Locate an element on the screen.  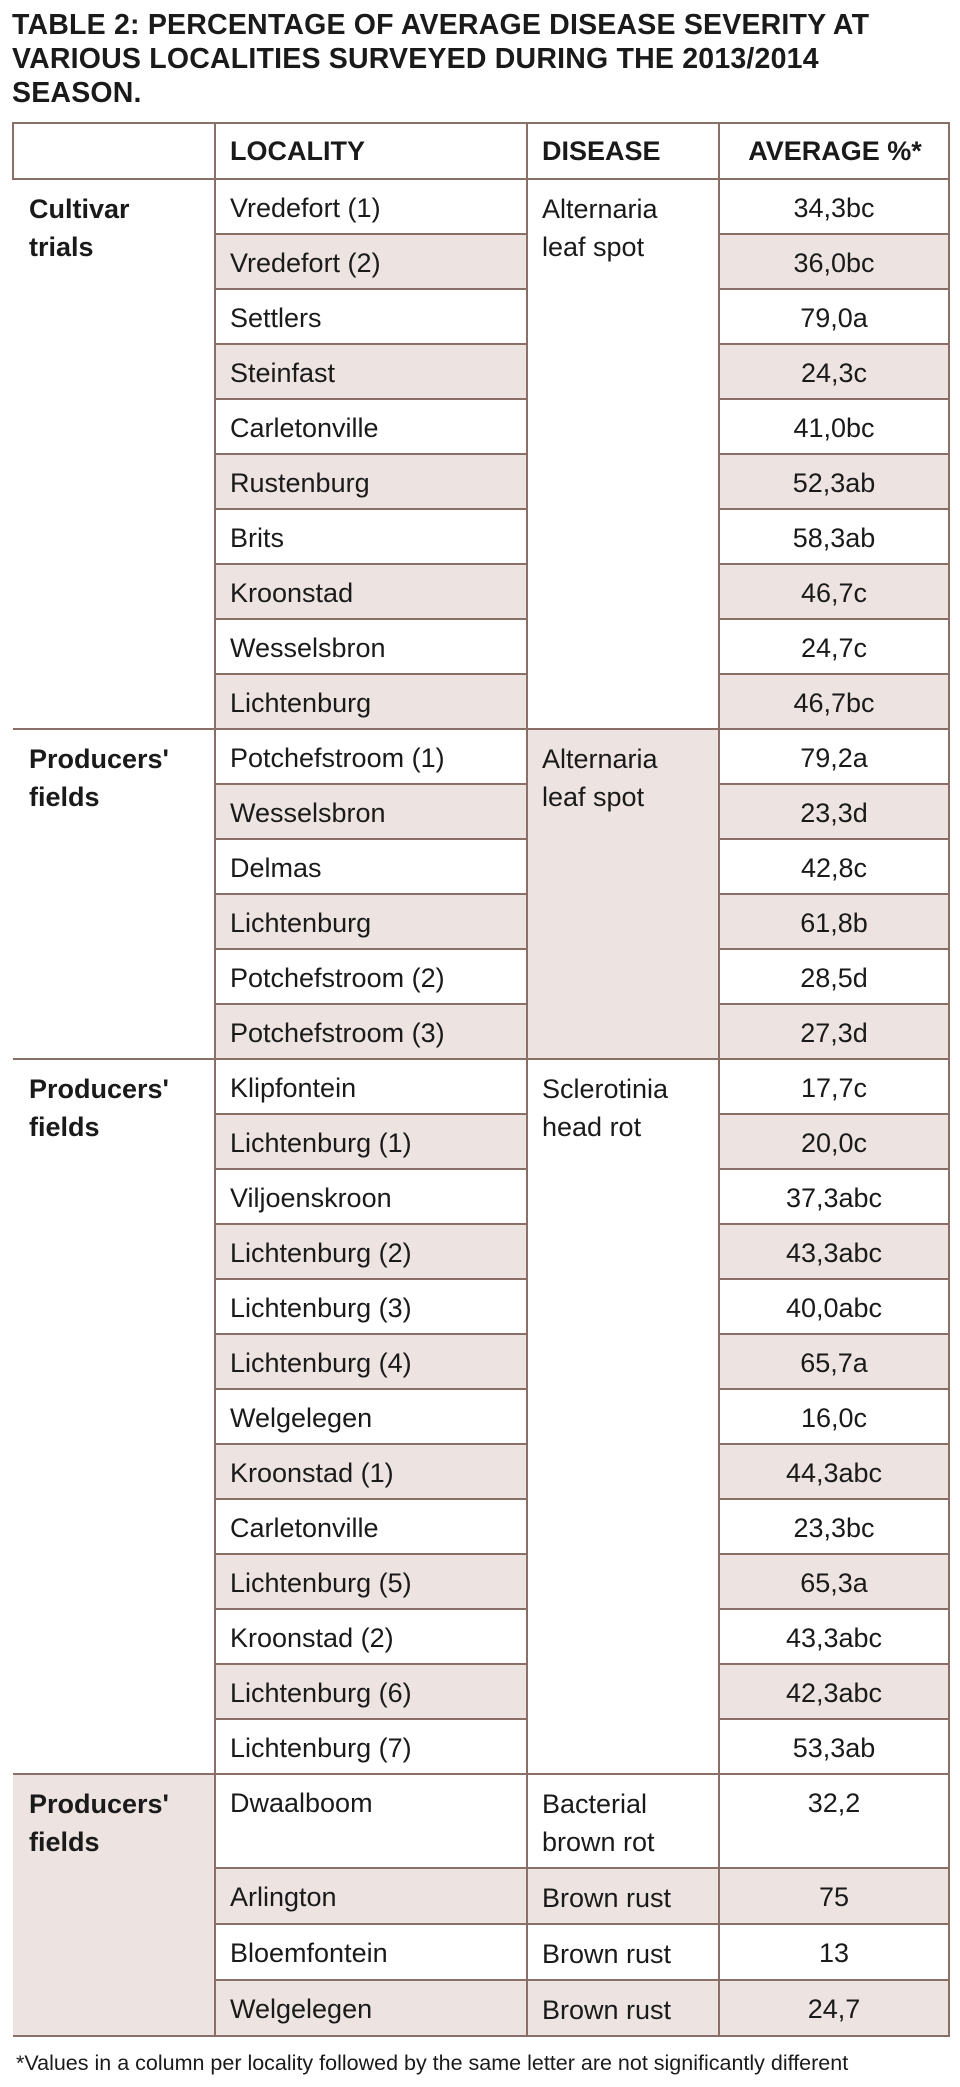
average-cell: 28,5d is located at coordinates (834, 976).